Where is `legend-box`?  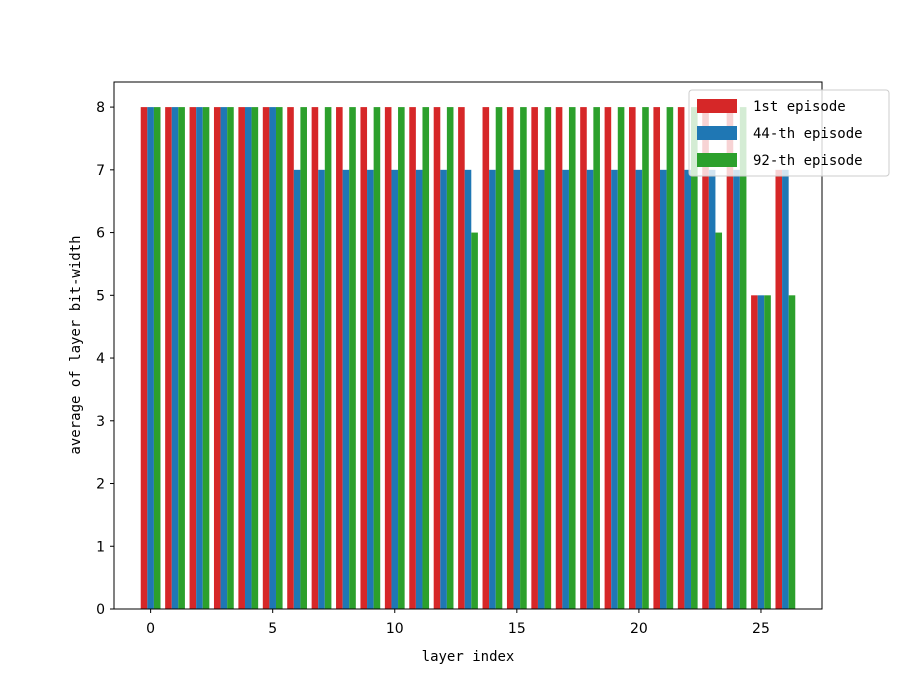
legend-box is located at coordinates (789, 133).